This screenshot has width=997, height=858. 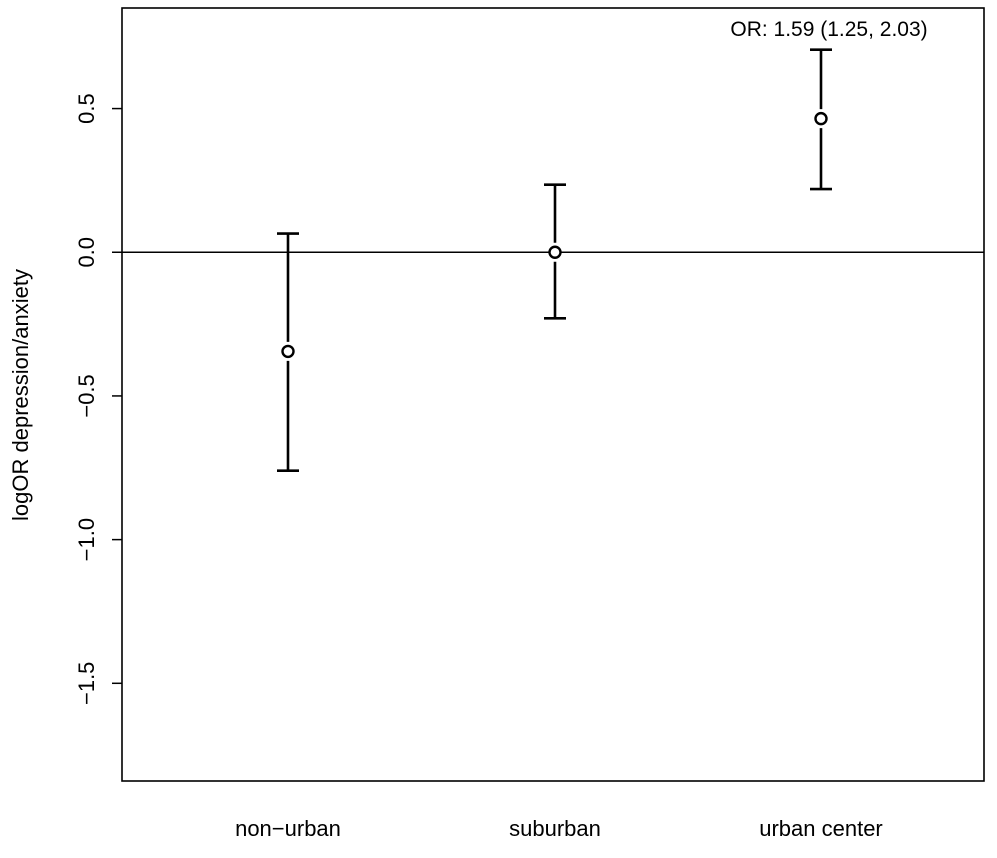 I want to click on y-tick-label: 0.5, so click(x=86, y=108).